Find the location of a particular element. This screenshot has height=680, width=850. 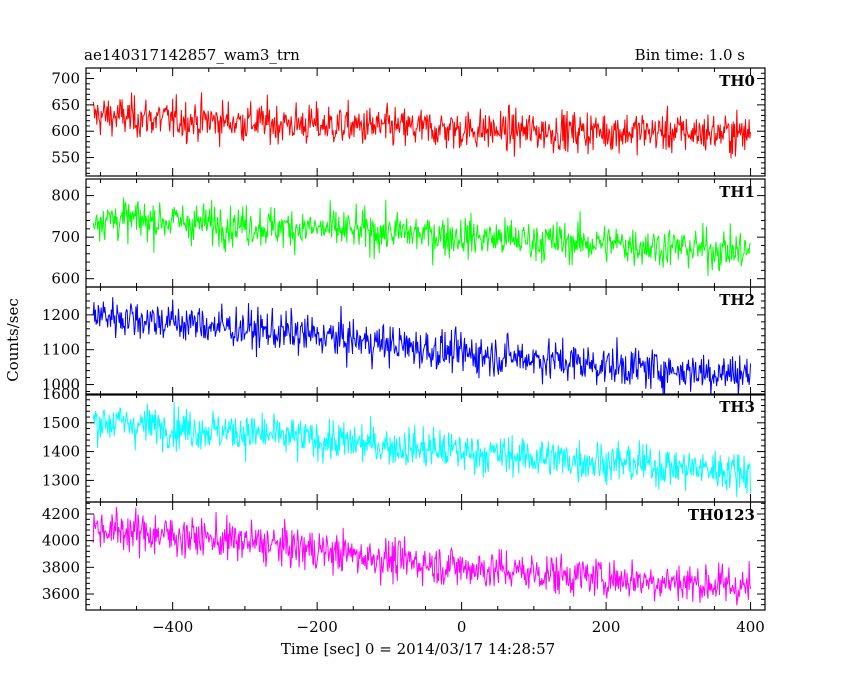

y-tick-label: 650 is located at coordinates (65, 105).